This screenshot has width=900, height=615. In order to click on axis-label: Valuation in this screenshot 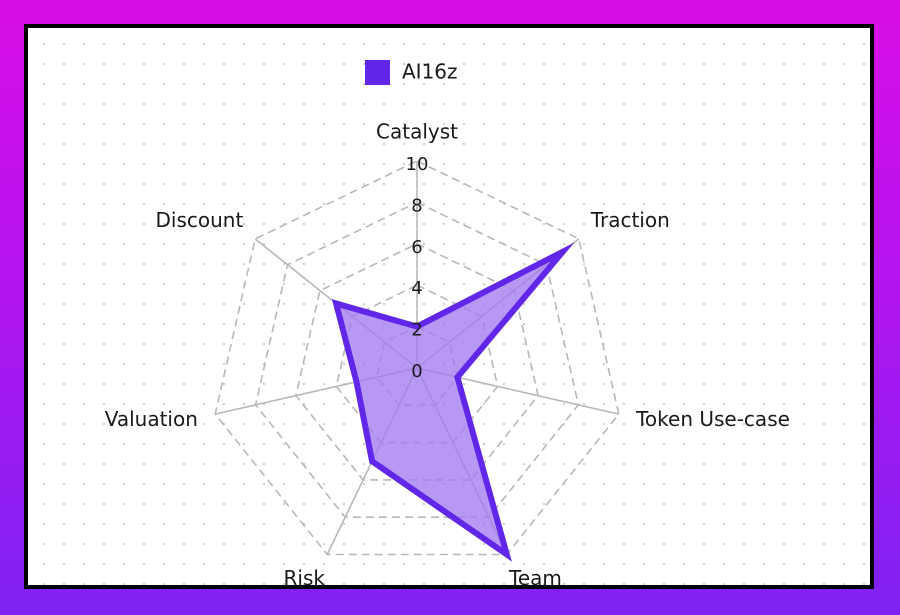, I will do `click(151, 419)`.